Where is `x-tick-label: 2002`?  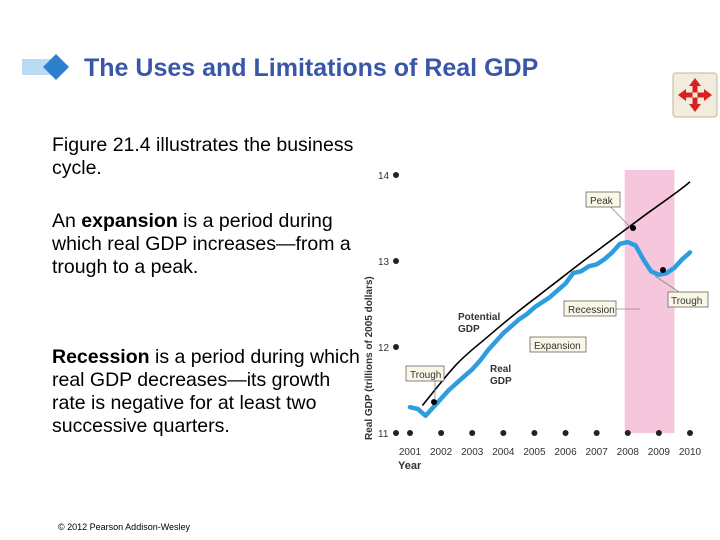 x-tick-label: 2002 is located at coordinates (441, 452).